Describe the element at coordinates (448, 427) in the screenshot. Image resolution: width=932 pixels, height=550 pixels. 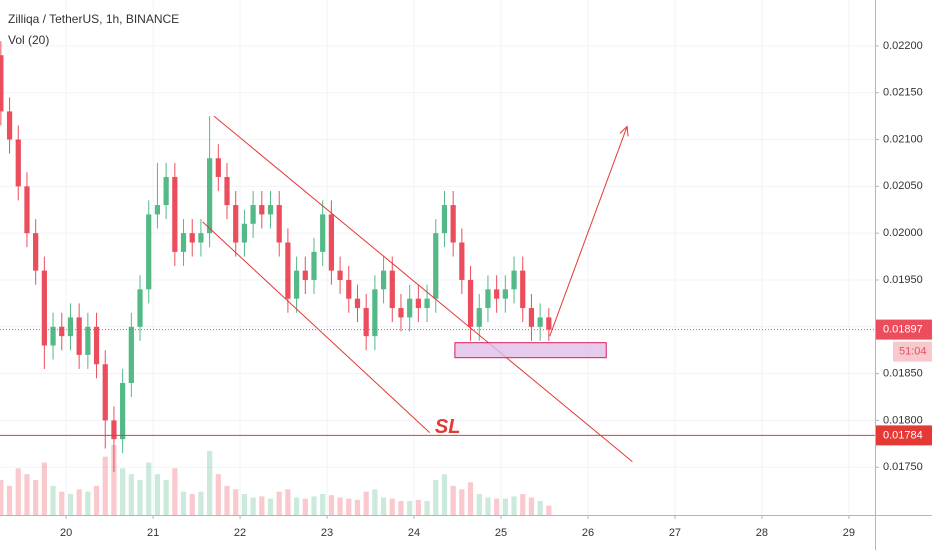
I see `annotation: SL` at that location.